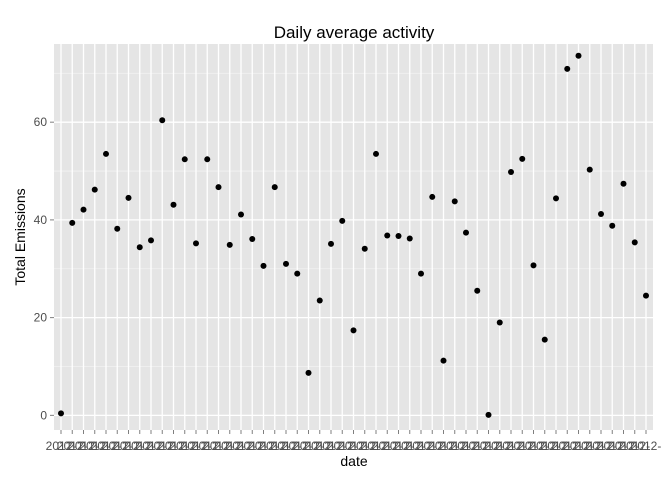 Image resolution: width=672 pixels, height=480 pixels. What do you see at coordinates (43, 415) in the screenshot?
I see `y-tick-label: 0` at bounding box center [43, 415].